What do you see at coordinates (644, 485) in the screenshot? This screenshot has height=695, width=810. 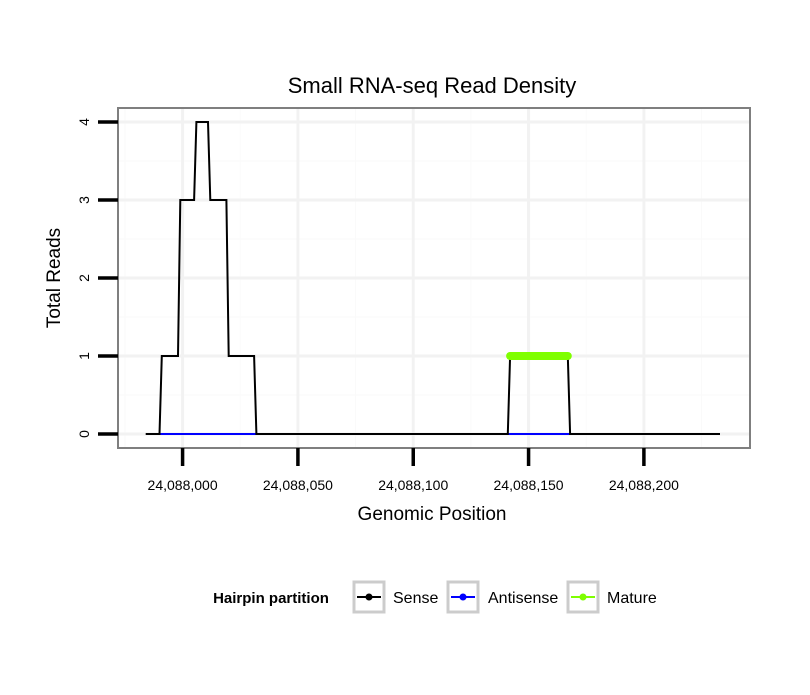 I see `x-tick-label: 24,088,200` at bounding box center [644, 485].